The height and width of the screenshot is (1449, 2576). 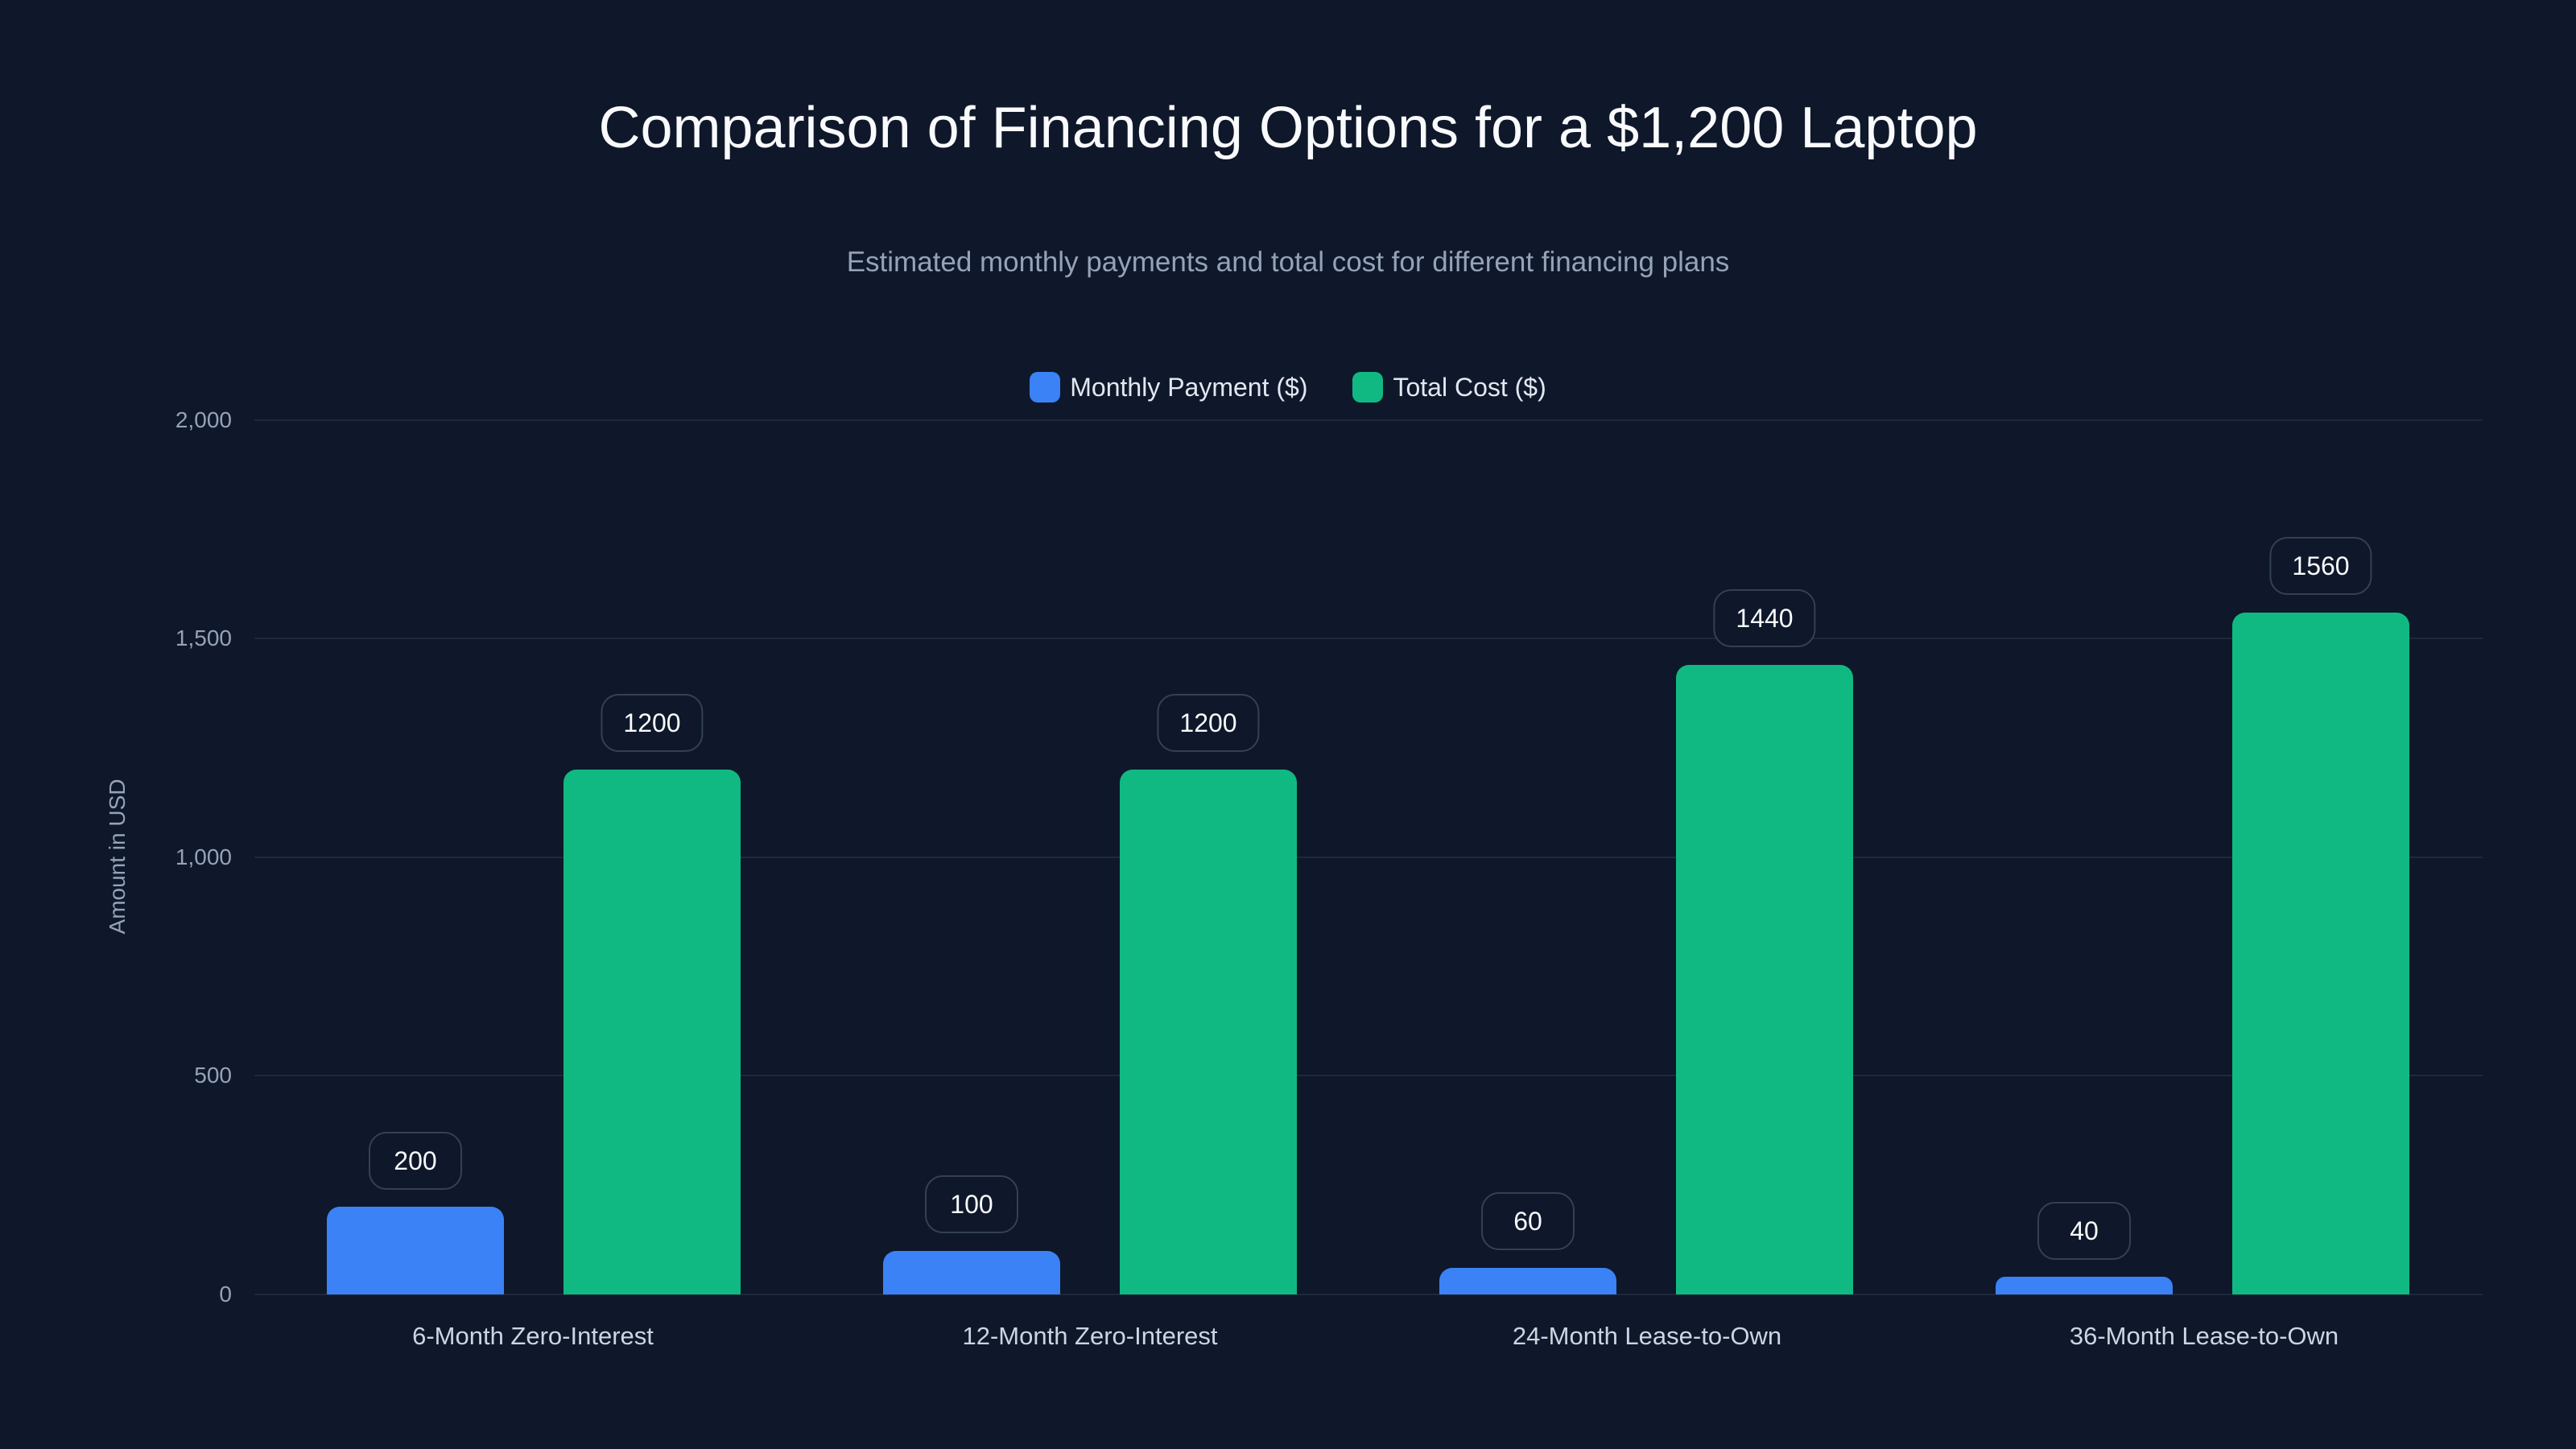 I want to click on gridline-2000, so click(x=1368, y=420).